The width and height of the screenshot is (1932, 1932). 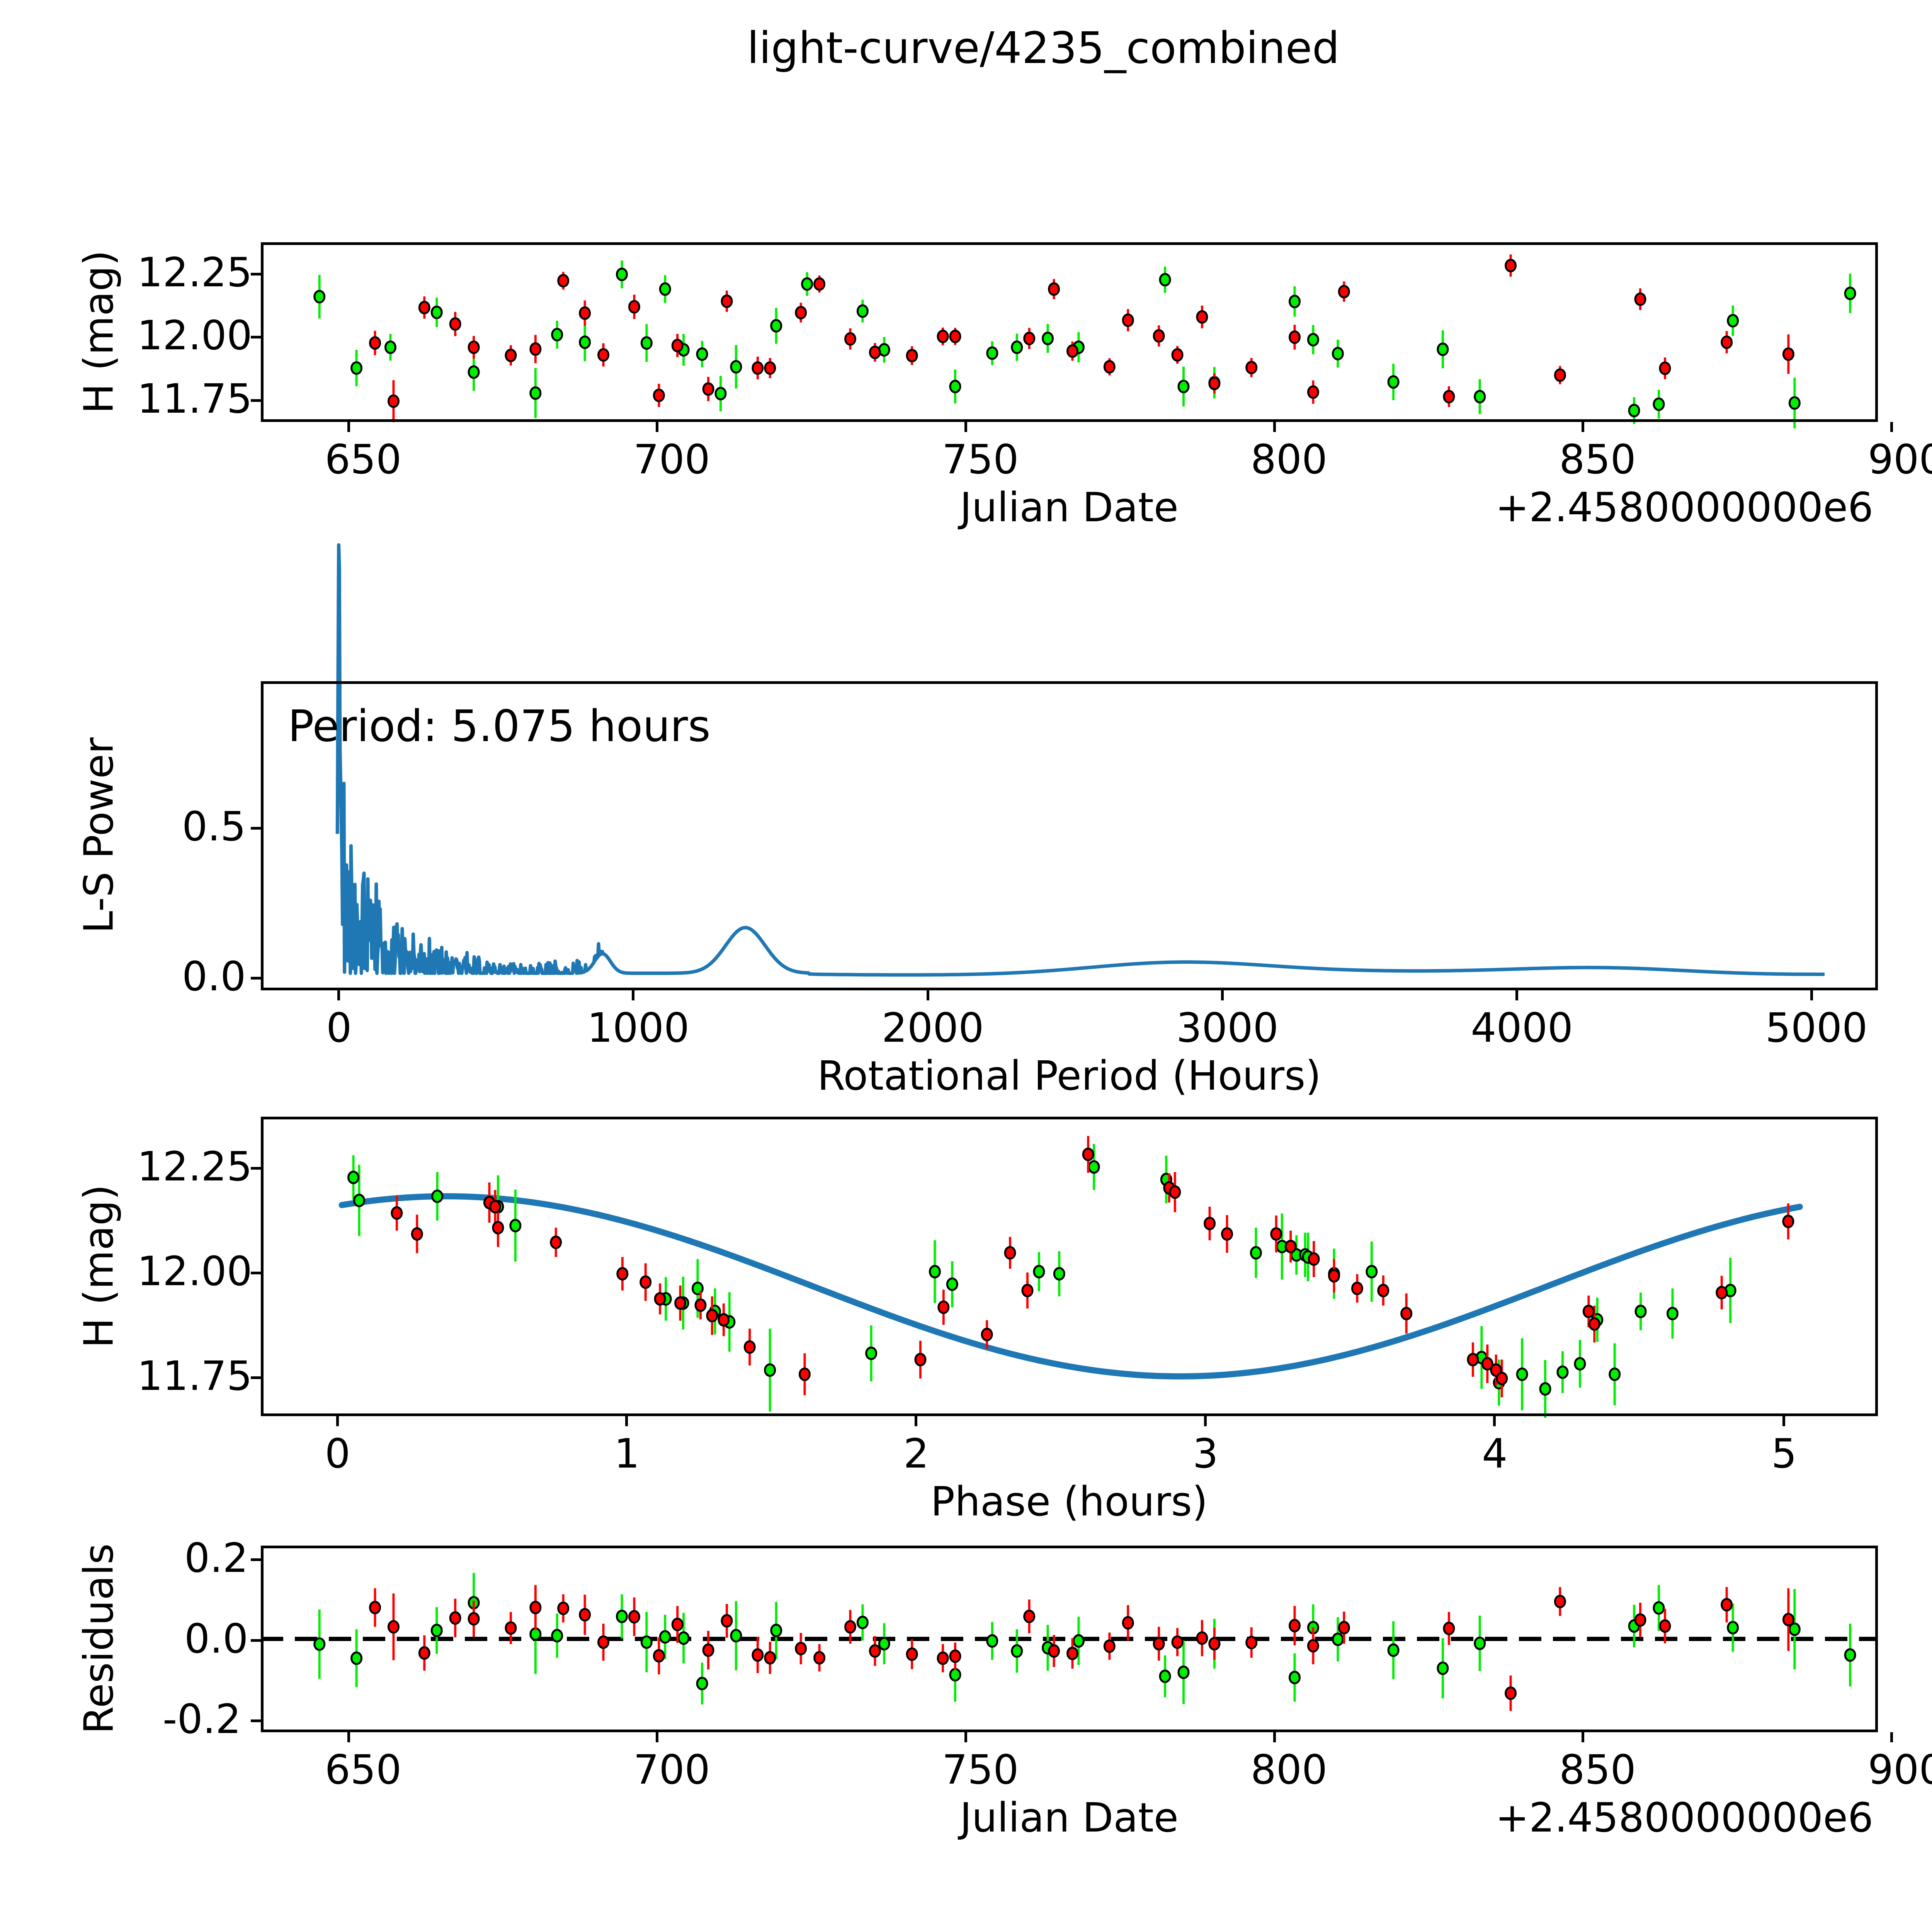 I want to click on xtick-label-650: 650, so click(x=364, y=460).